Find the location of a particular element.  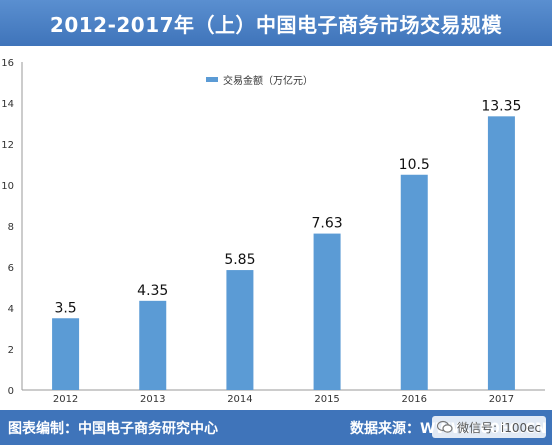

bar-value-label: 10.5 is located at coordinates (414, 165).